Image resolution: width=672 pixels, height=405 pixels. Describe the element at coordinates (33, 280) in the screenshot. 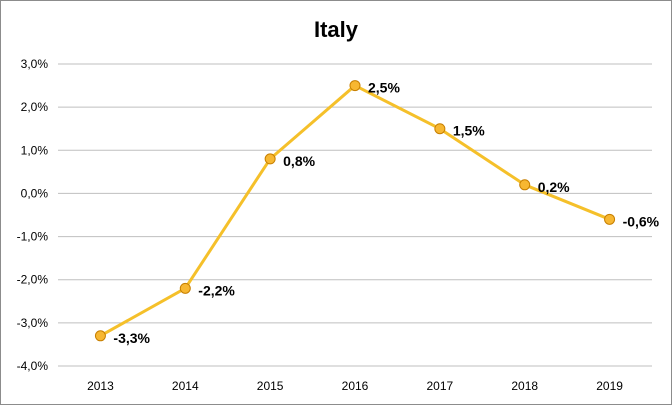

I see `y-tick-label: -2,0%` at that location.